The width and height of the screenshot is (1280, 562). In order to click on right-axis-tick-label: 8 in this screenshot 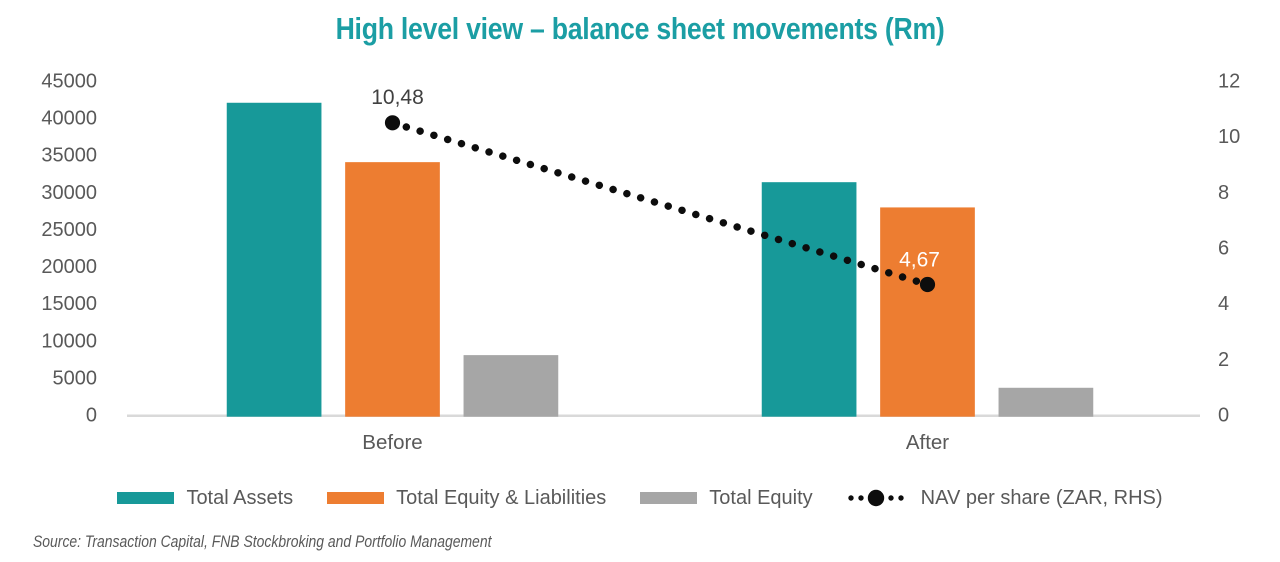, I will do `click(1223, 193)`.